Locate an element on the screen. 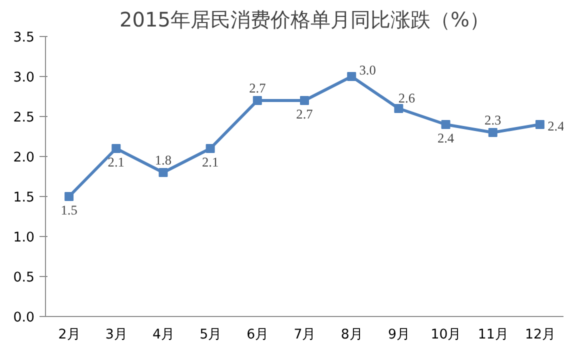  chart-title: 2015年居民消费价格单月同比涨跌（%） is located at coordinates (305, 20).